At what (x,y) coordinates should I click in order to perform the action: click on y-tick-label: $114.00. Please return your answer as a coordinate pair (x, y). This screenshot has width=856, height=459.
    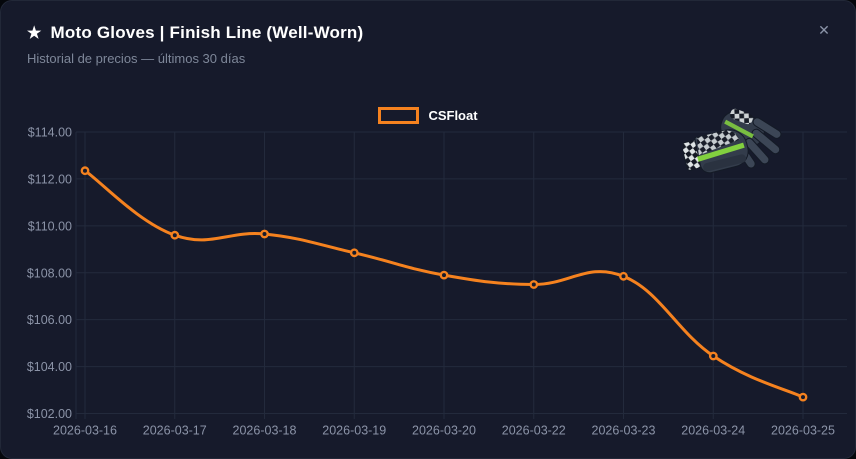
    Looking at the image, I should click on (50, 133).